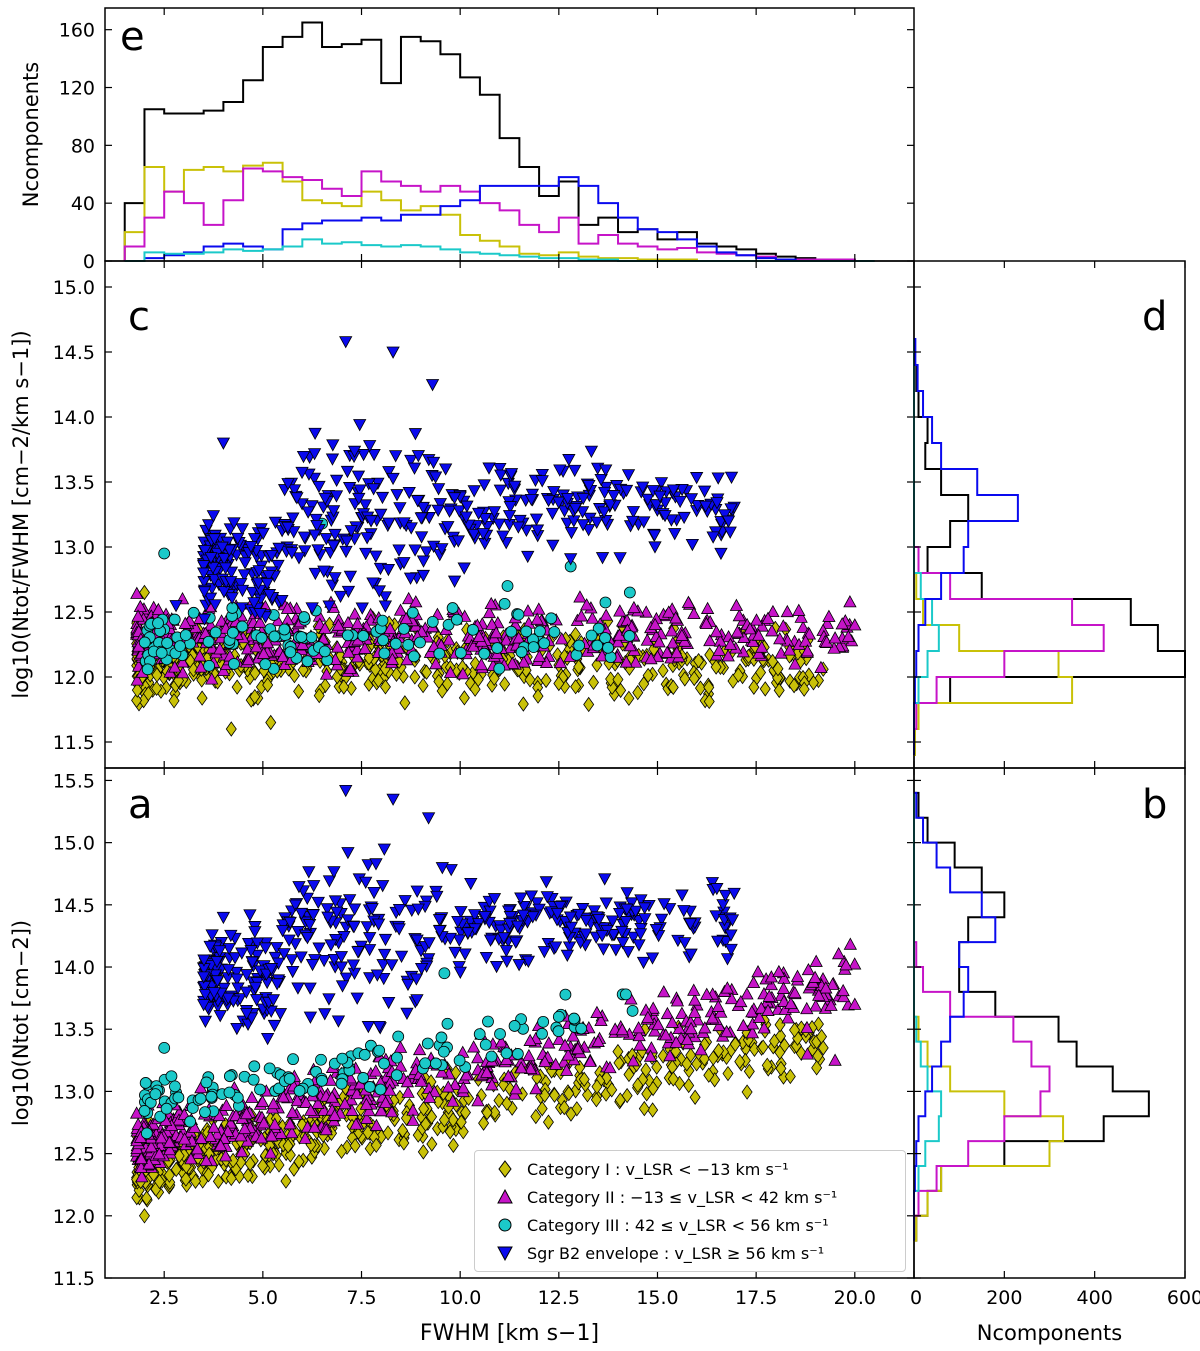  What do you see at coordinates (74, 1030) in the screenshot?
I see `panel-y-tick-label: 13.5` at bounding box center [74, 1030].